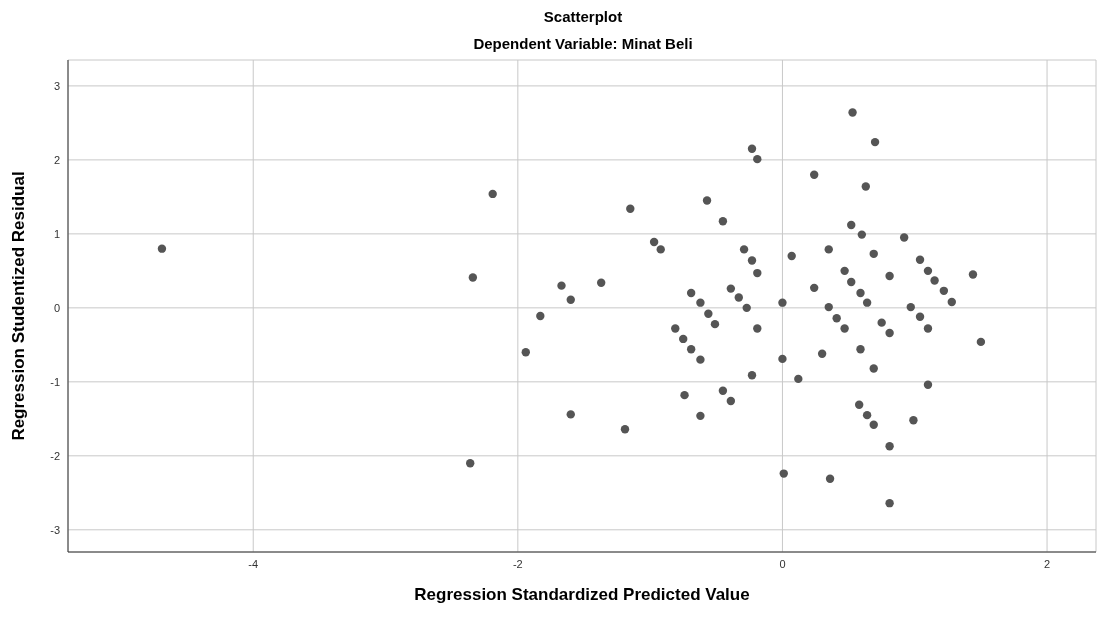  What do you see at coordinates (56, 85) in the screenshot?
I see `y-tick-label: 3` at bounding box center [56, 85].